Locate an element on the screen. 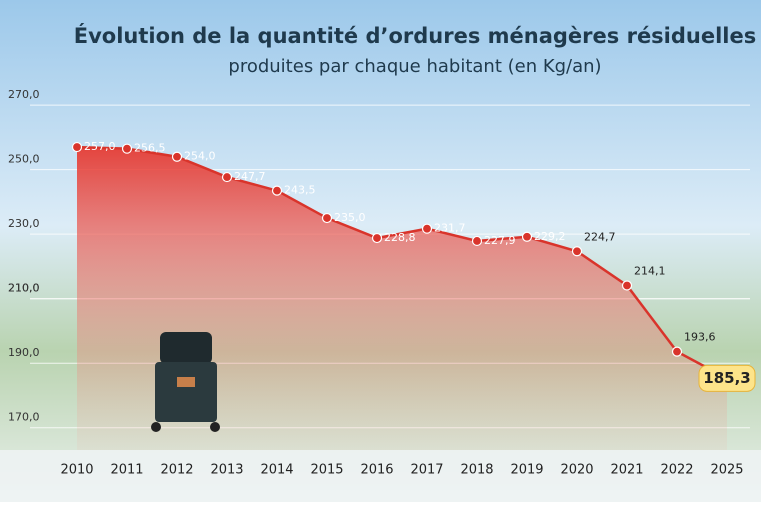 The height and width of the screenshot is (506, 761). x-tick-label: 2021 is located at coordinates (626, 470).